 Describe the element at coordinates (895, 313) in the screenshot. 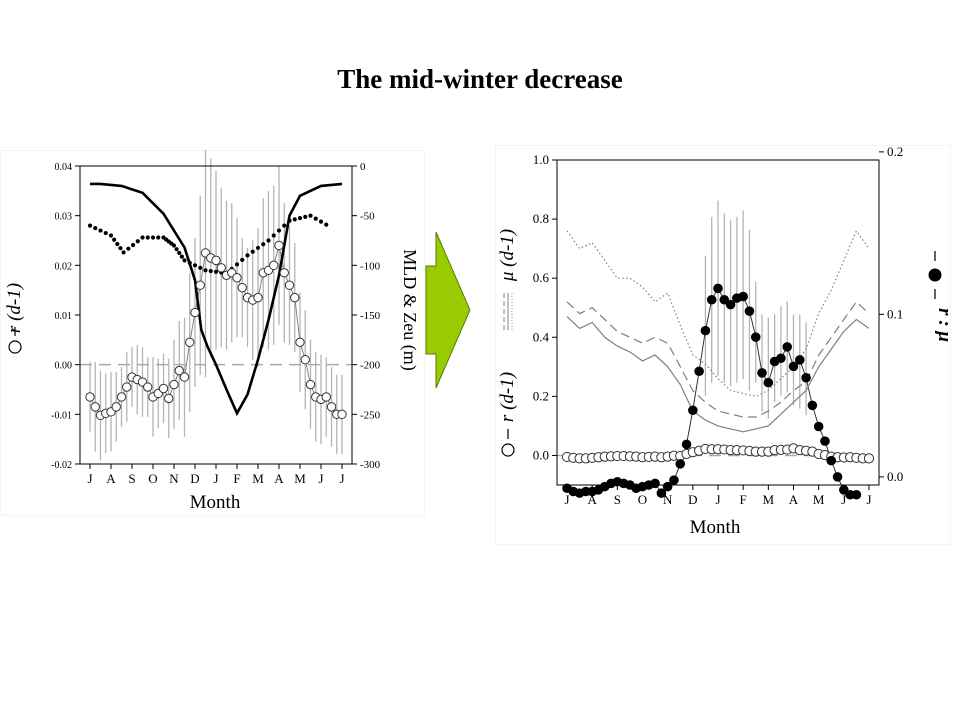

I see `y2-tick-label: 0.1` at that location.